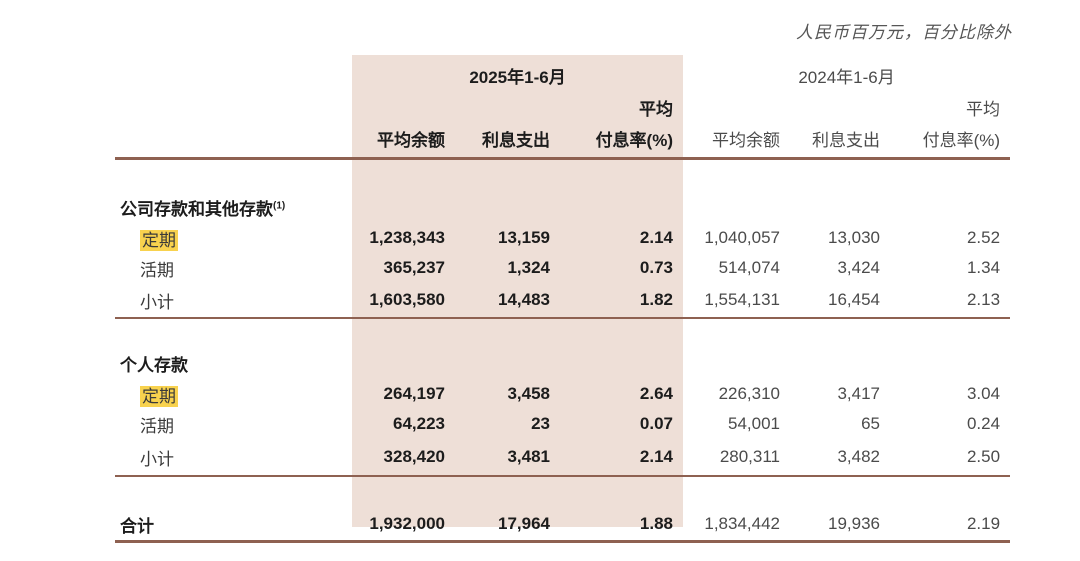 This screenshot has width=1080, height=561. What do you see at coordinates (904, 32) in the screenshot?
I see `units-note: 人民币百万元，百分比除外` at bounding box center [904, 32].